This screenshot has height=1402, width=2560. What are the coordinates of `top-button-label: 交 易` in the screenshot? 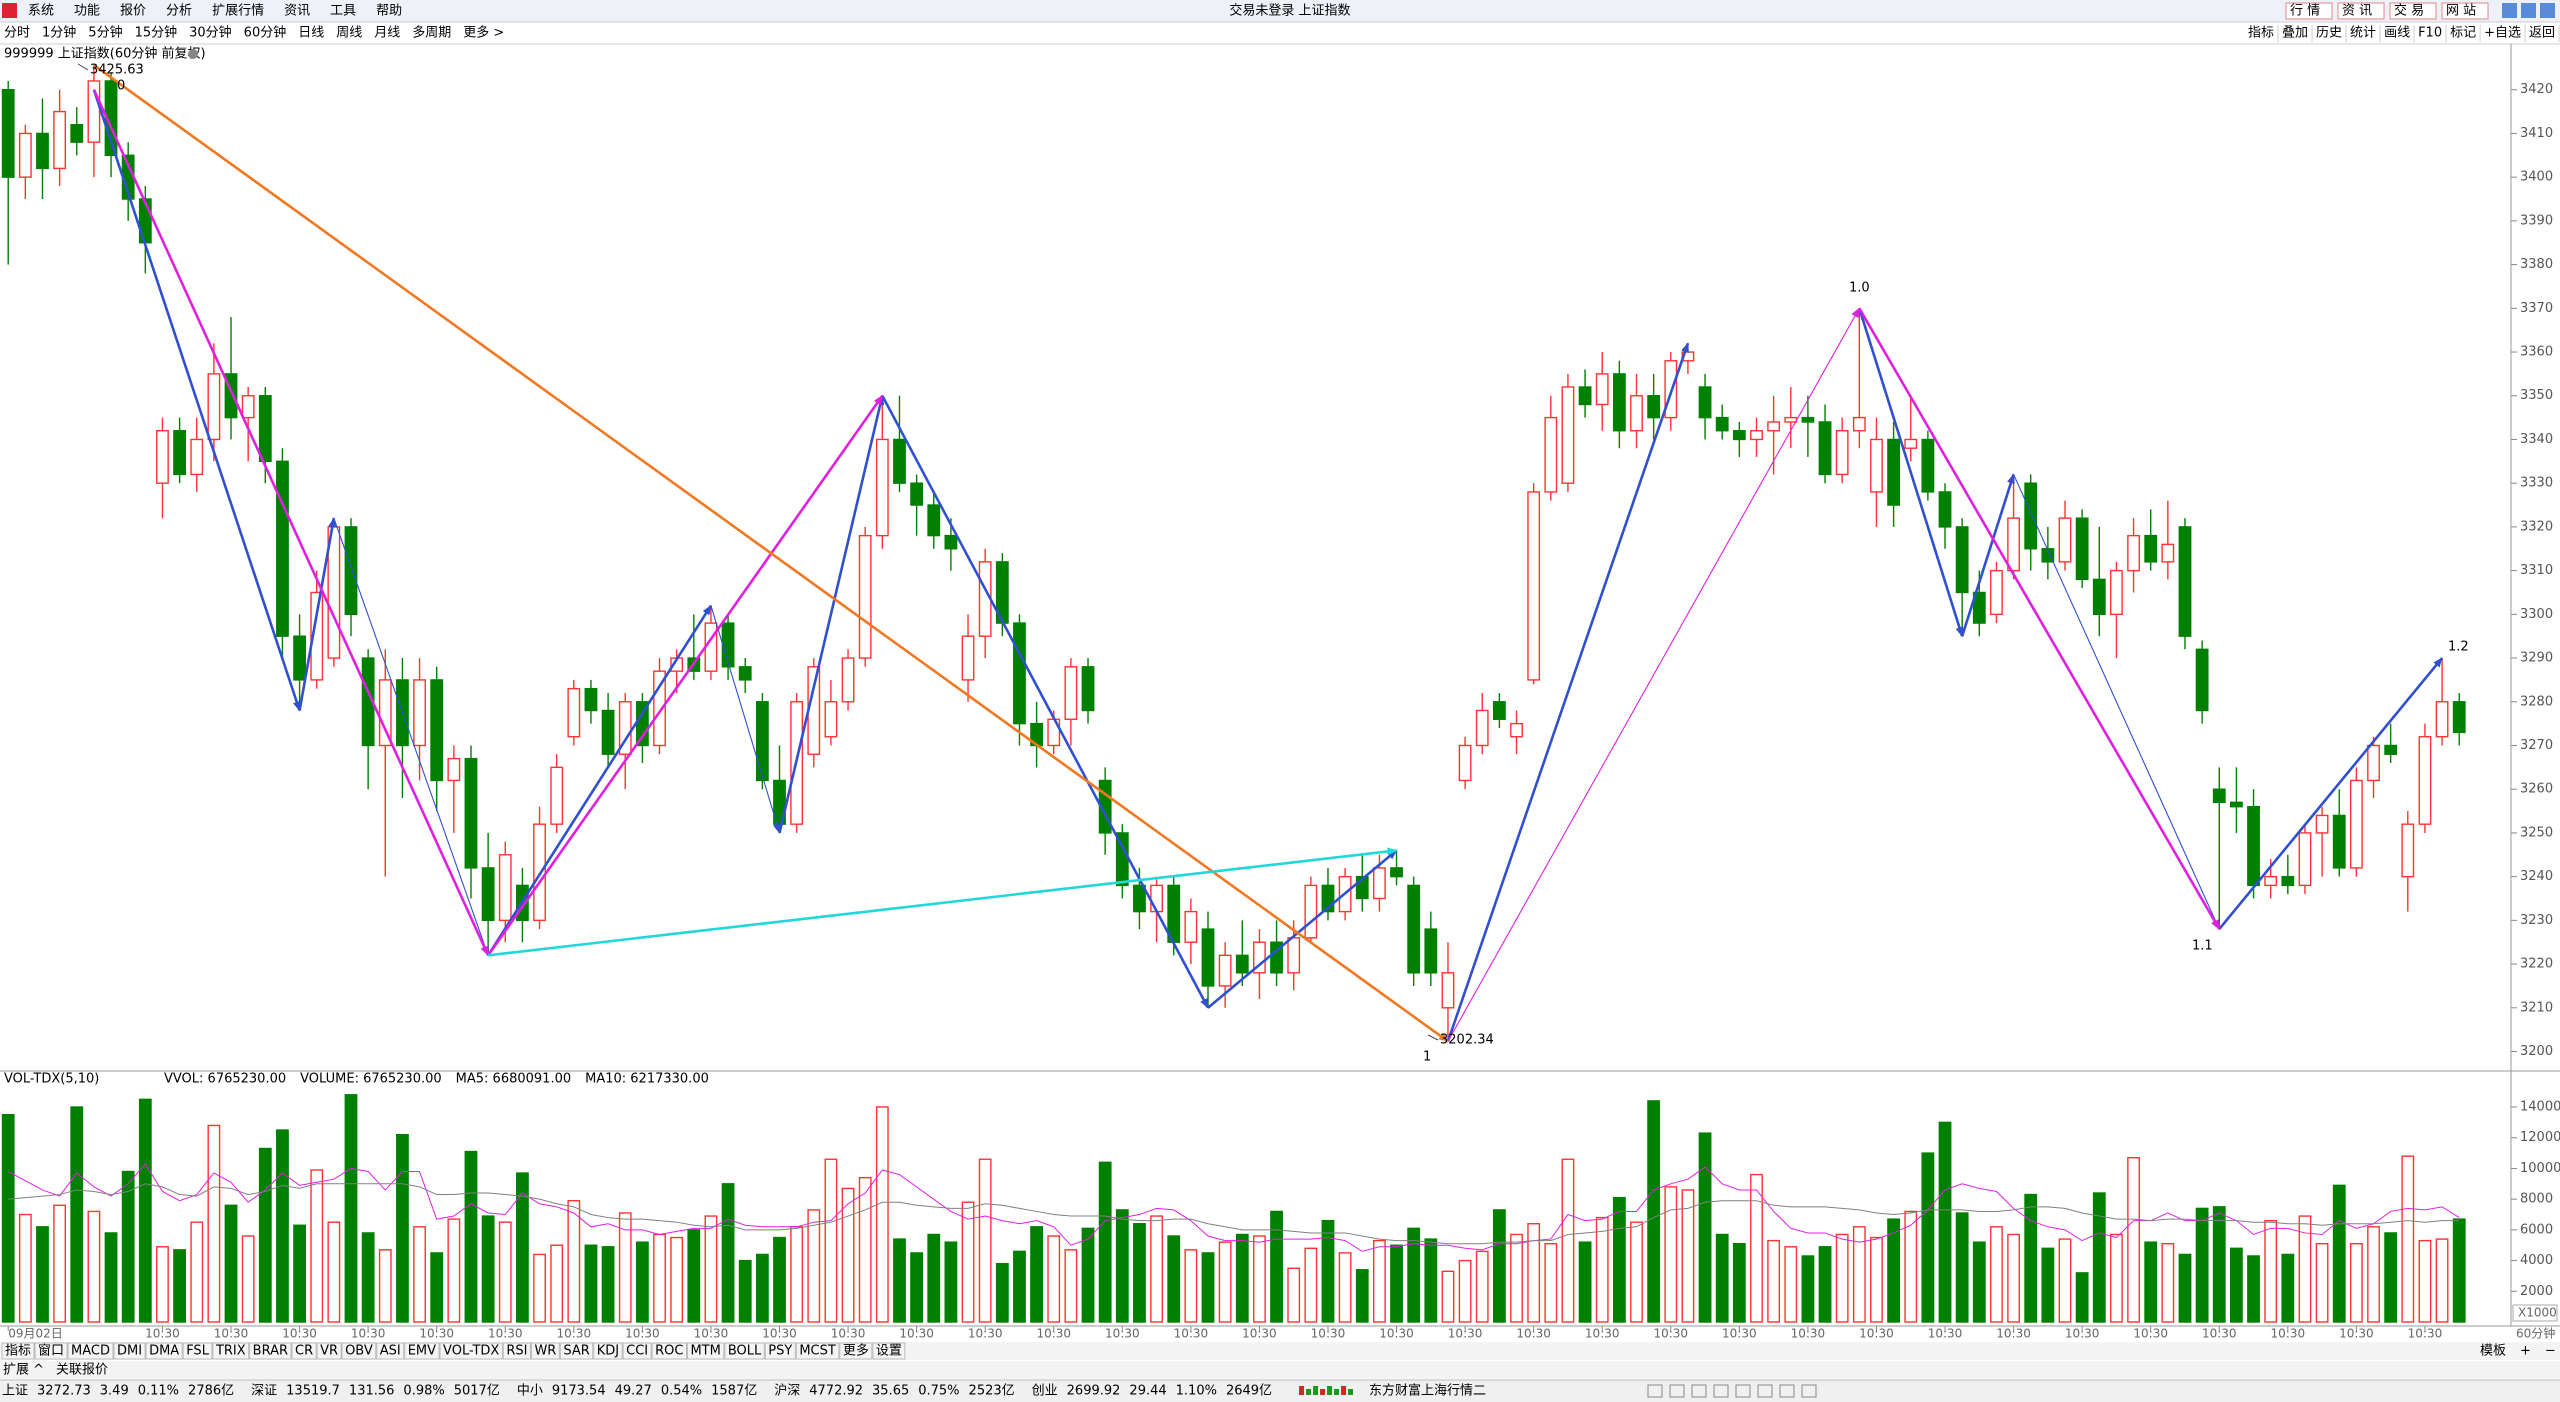 It's located at (2409, 11).